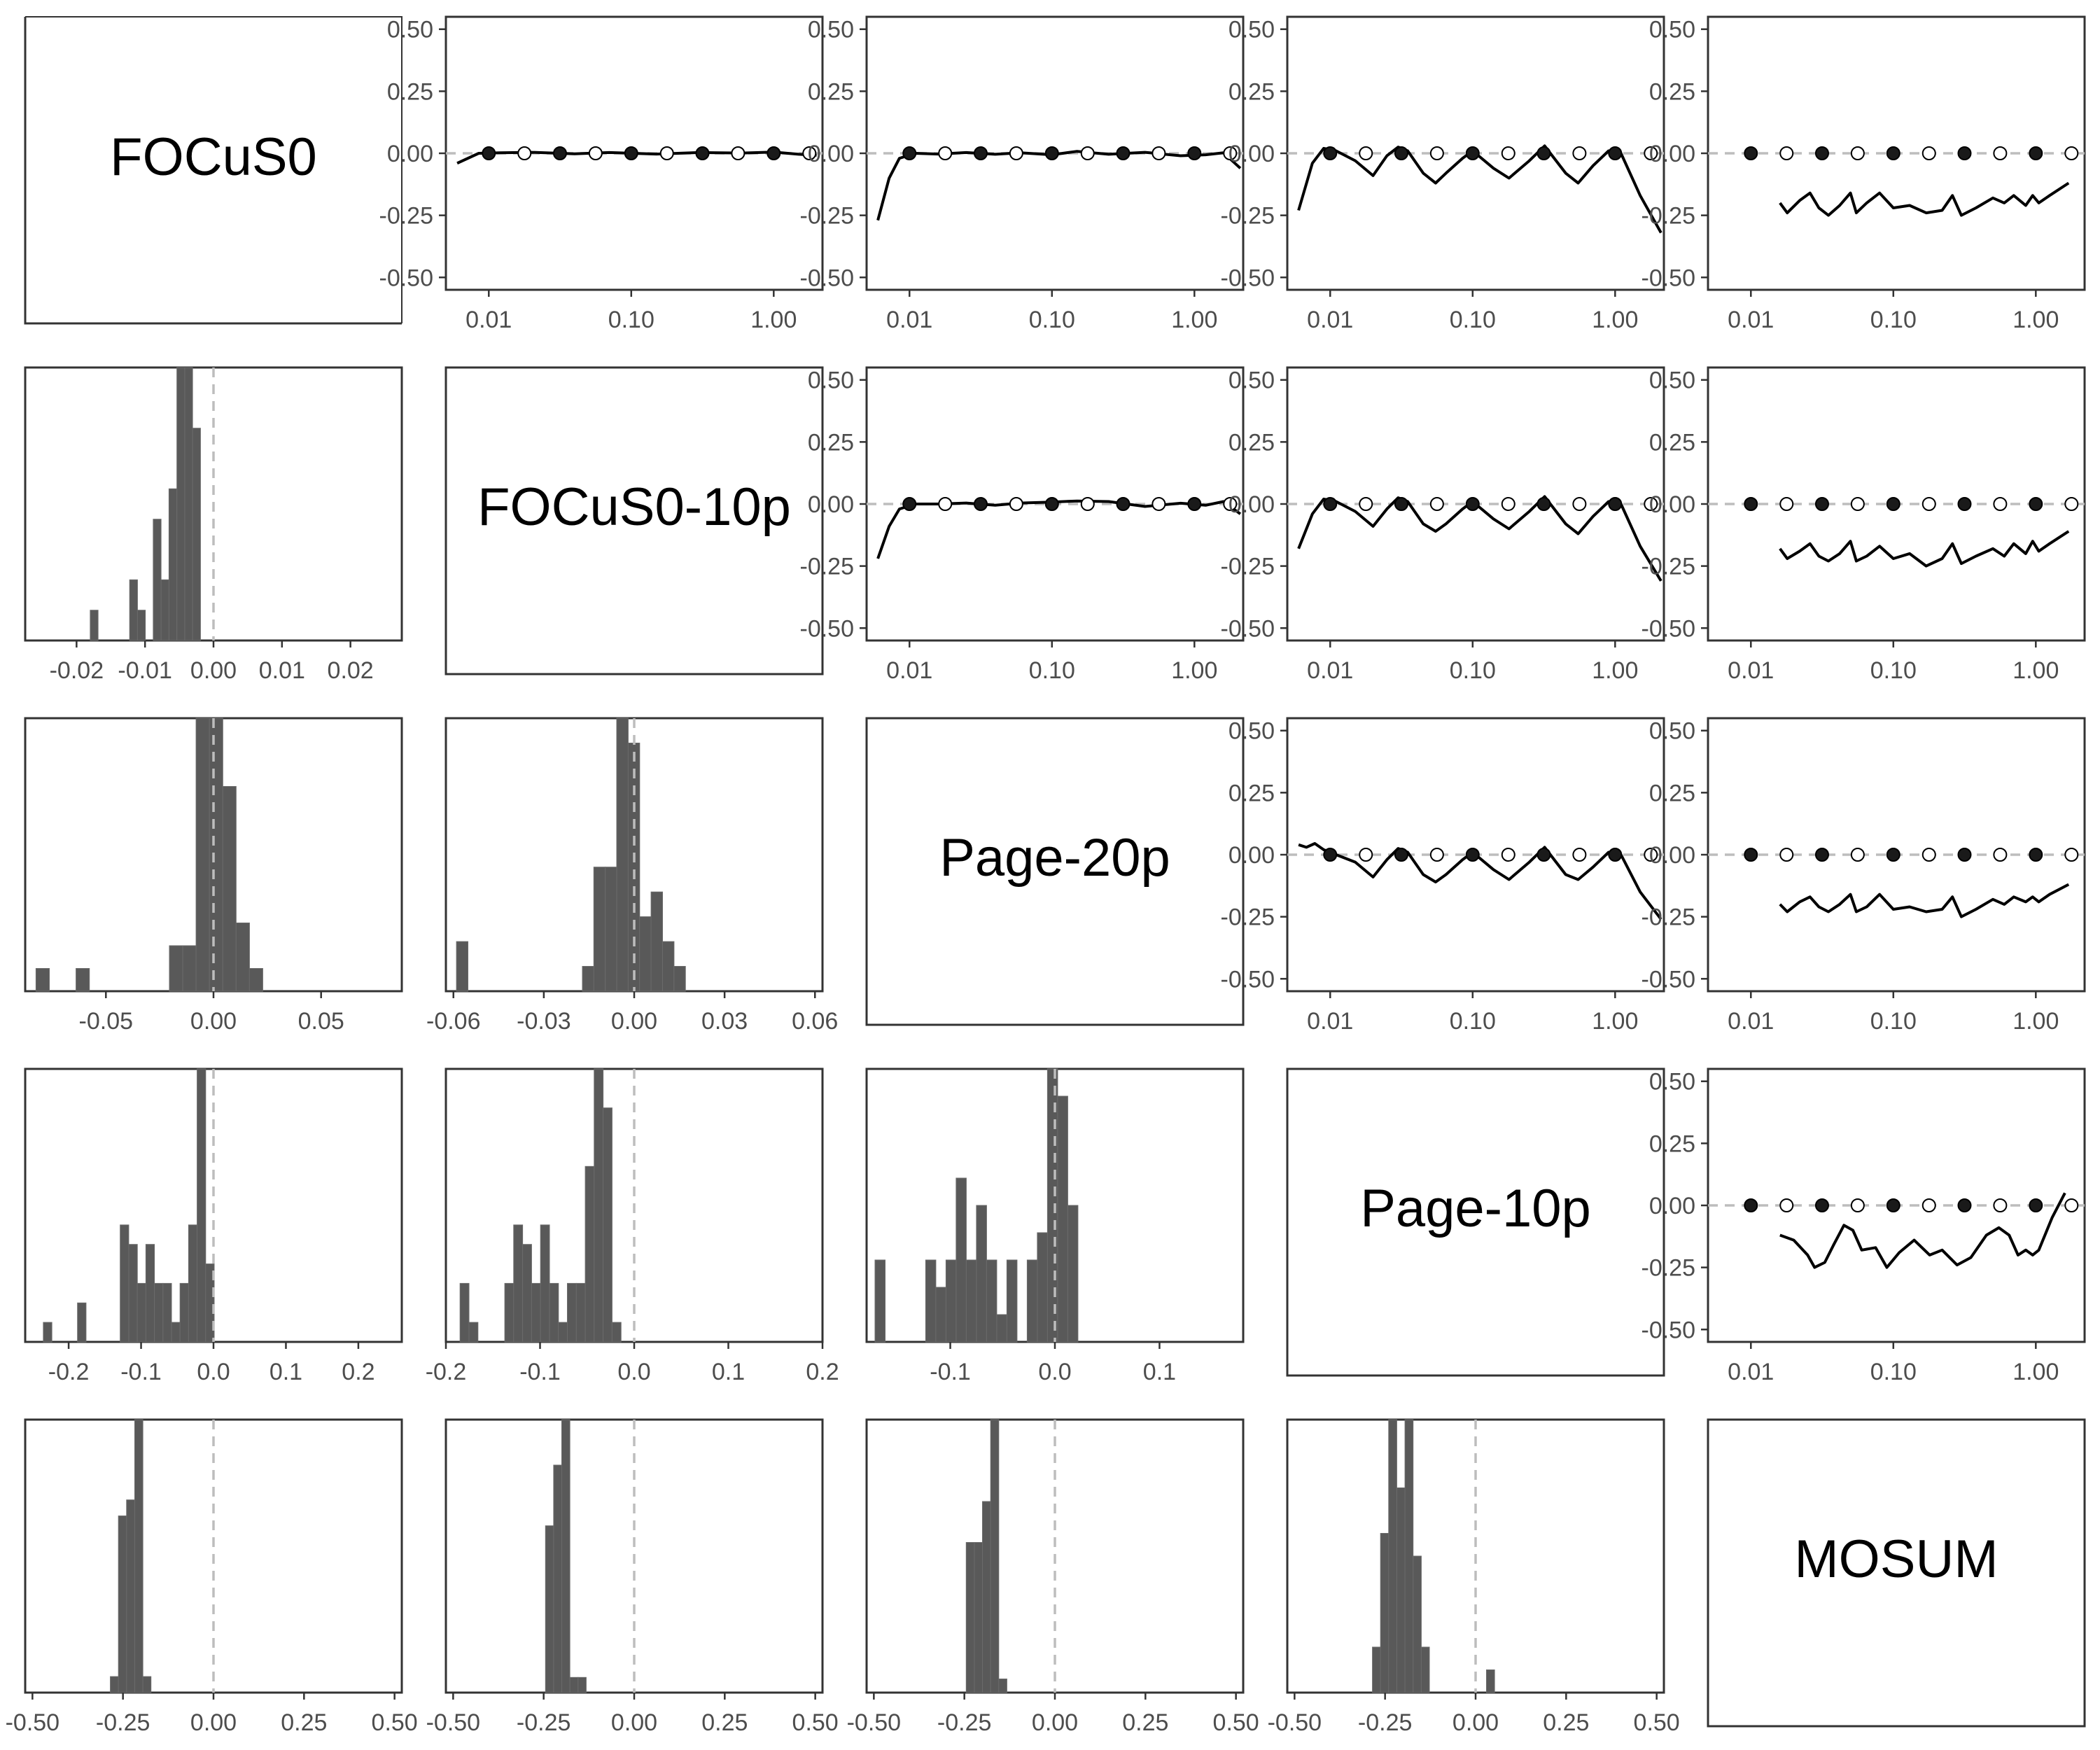 Image resolution: width=2100 pixels, height=1750 pixels. Describe the element at coordinates (351, 670) in the screenshot. I see `x-tick-label: 0.02` at that location.